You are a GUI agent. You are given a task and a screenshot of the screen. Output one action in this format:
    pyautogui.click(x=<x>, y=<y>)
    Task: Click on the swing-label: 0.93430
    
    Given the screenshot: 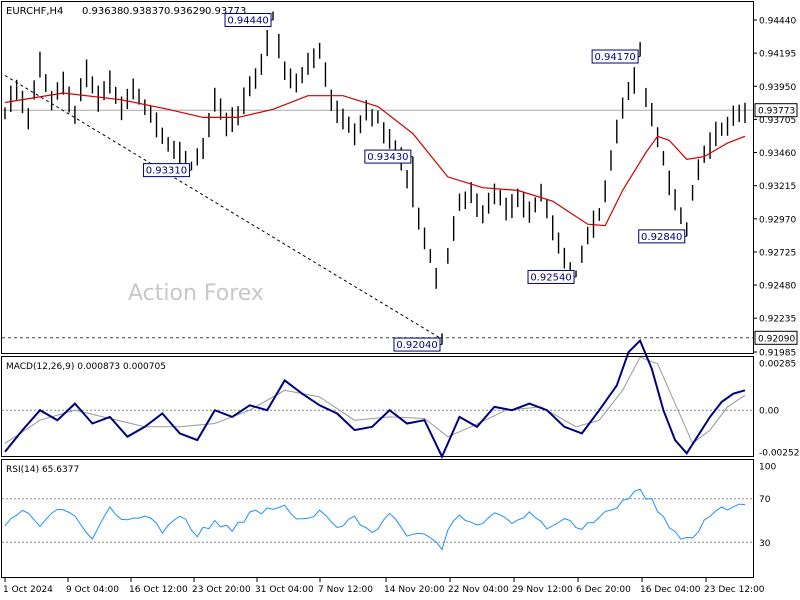 What is the action you would take?
    pyautogui.click(x=387, y=157)
    